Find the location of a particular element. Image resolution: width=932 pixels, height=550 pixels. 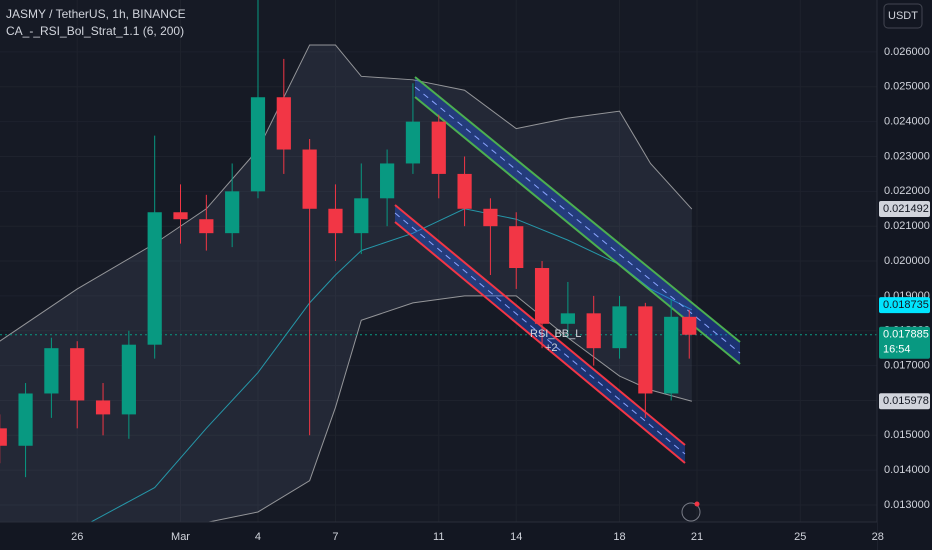

y-tick-label: 0.015000 is located at coordinates (907, 435).